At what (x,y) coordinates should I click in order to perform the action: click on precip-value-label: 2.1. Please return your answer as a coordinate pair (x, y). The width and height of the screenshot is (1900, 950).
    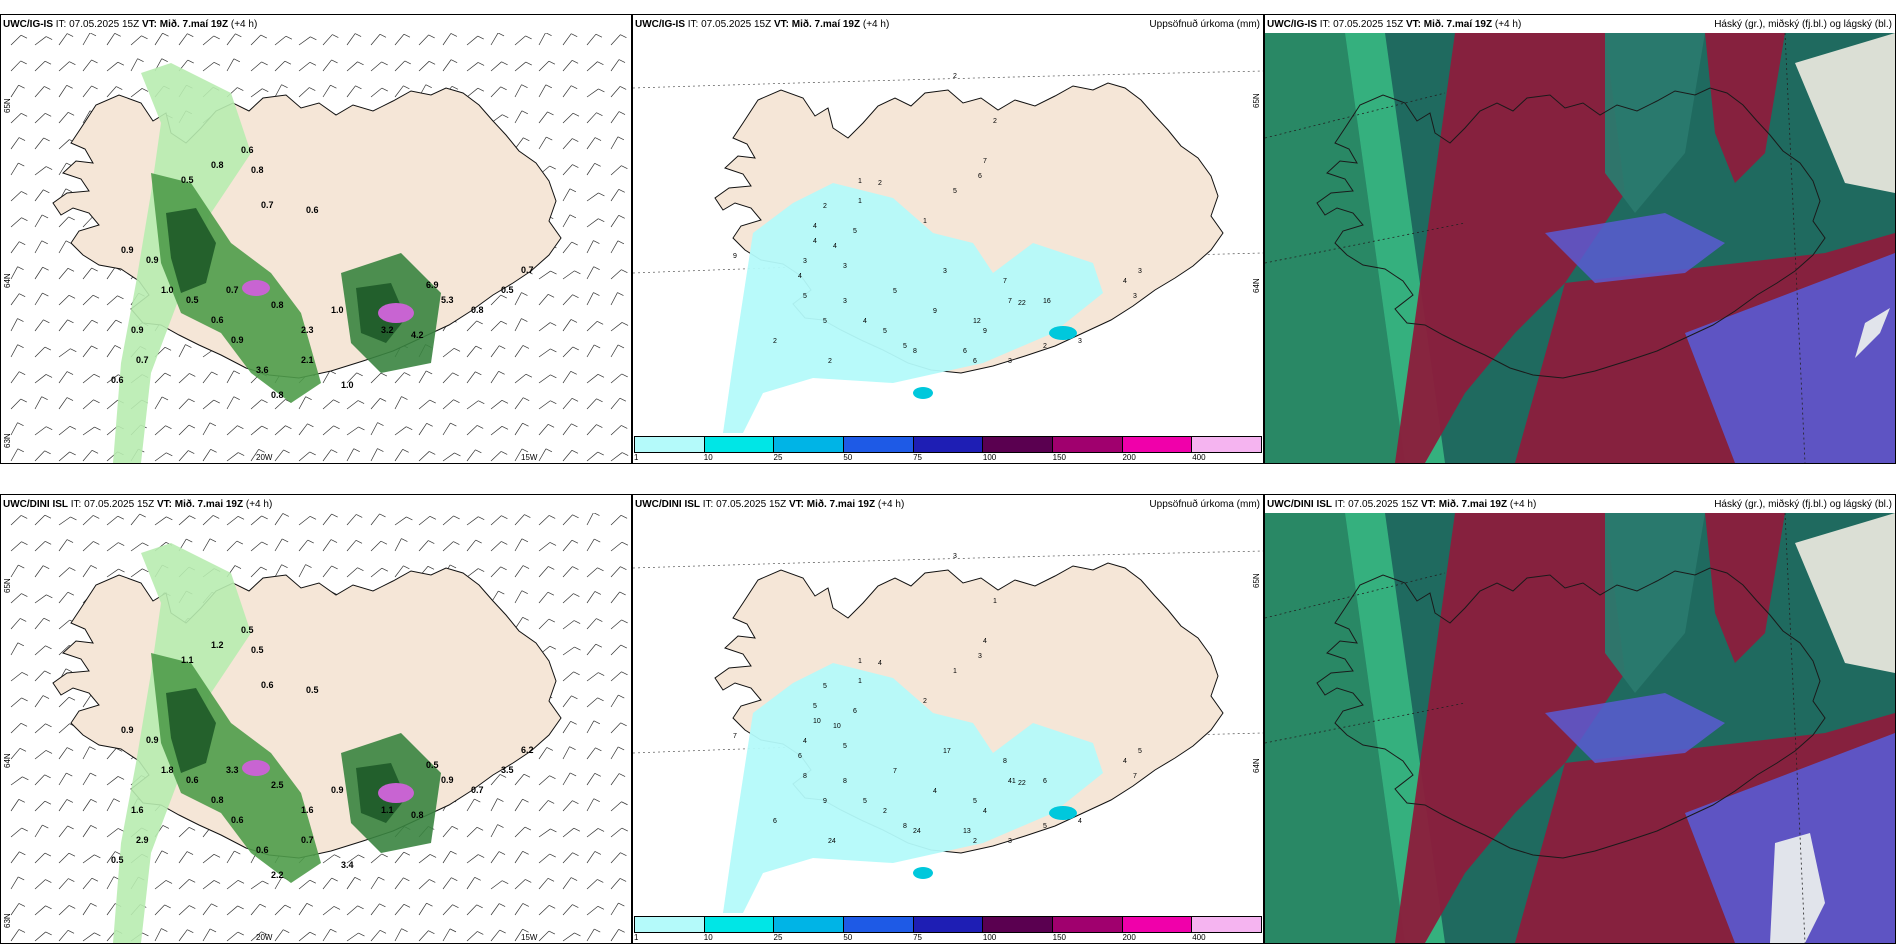
    Looking at the image, I should click on (307, 360).